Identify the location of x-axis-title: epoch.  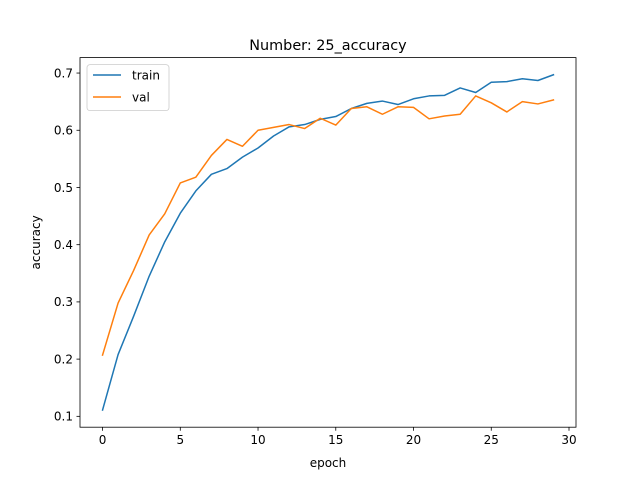
(328, 463).